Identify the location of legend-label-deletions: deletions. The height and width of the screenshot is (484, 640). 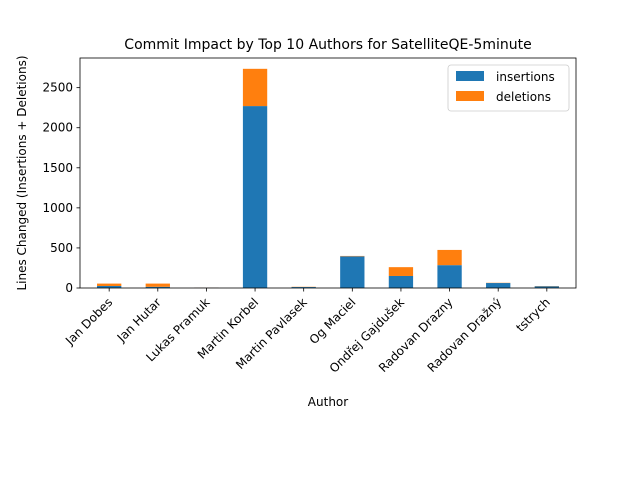
(523, 97).